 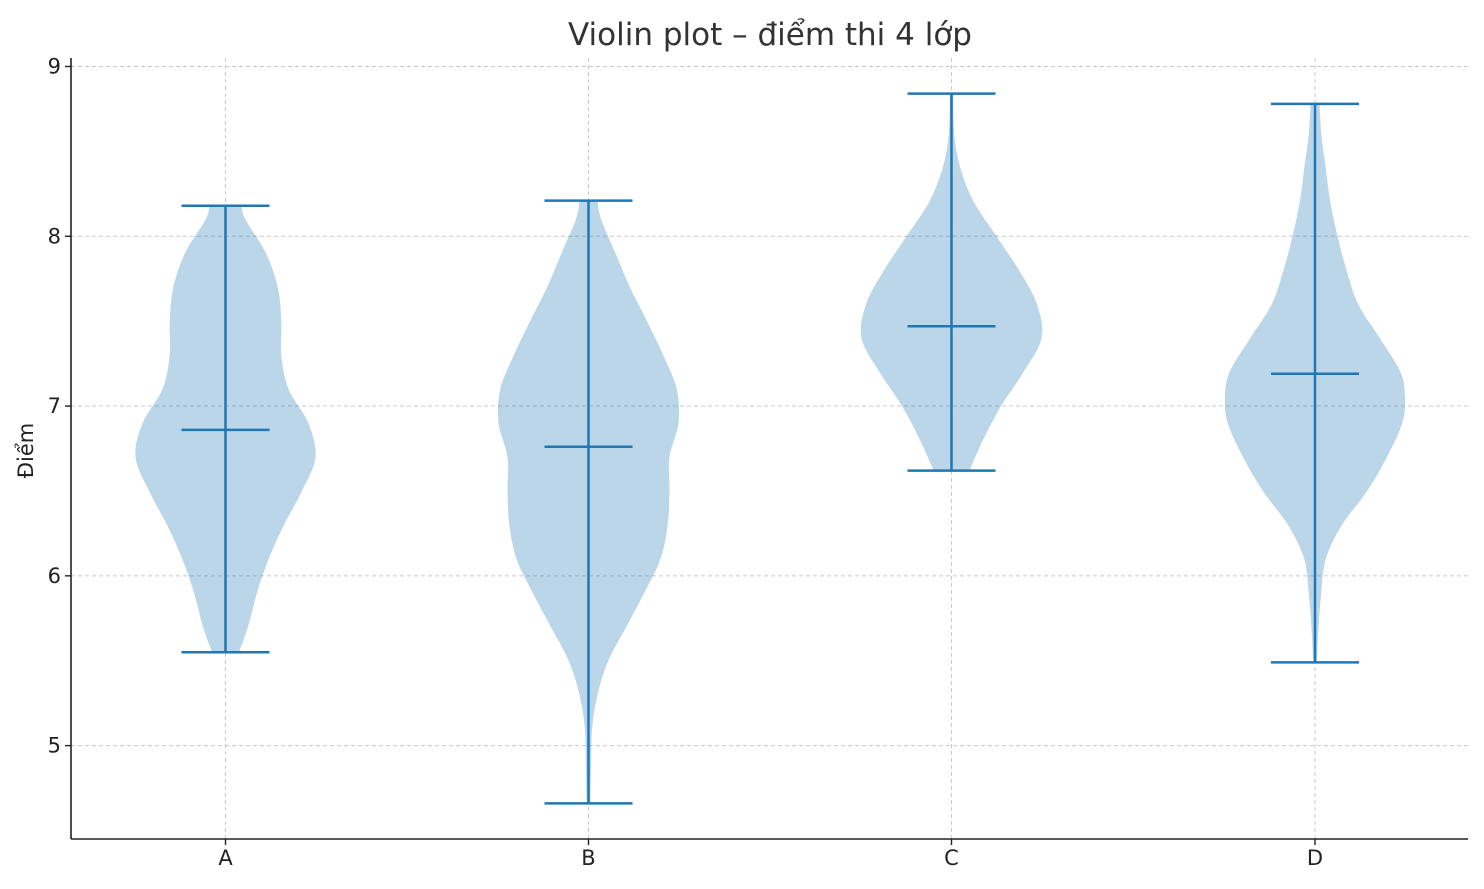 I want to click on x-tick-label: A, so click(x=225, y=858).